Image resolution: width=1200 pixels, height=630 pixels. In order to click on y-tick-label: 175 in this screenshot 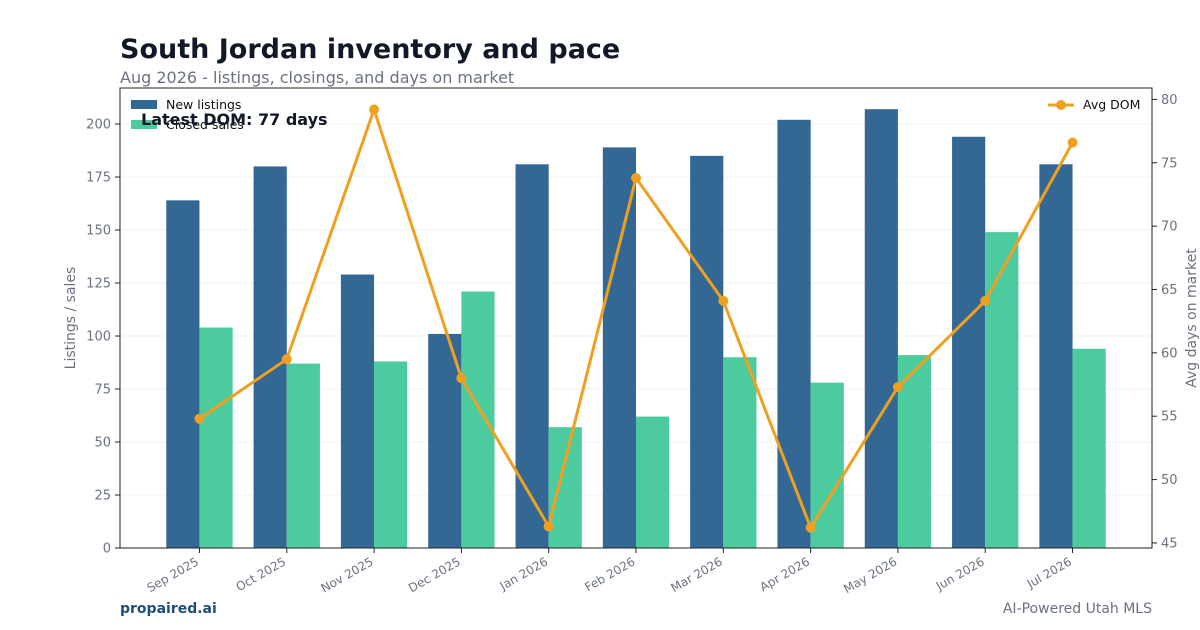, I will do `click(98, 178)`.